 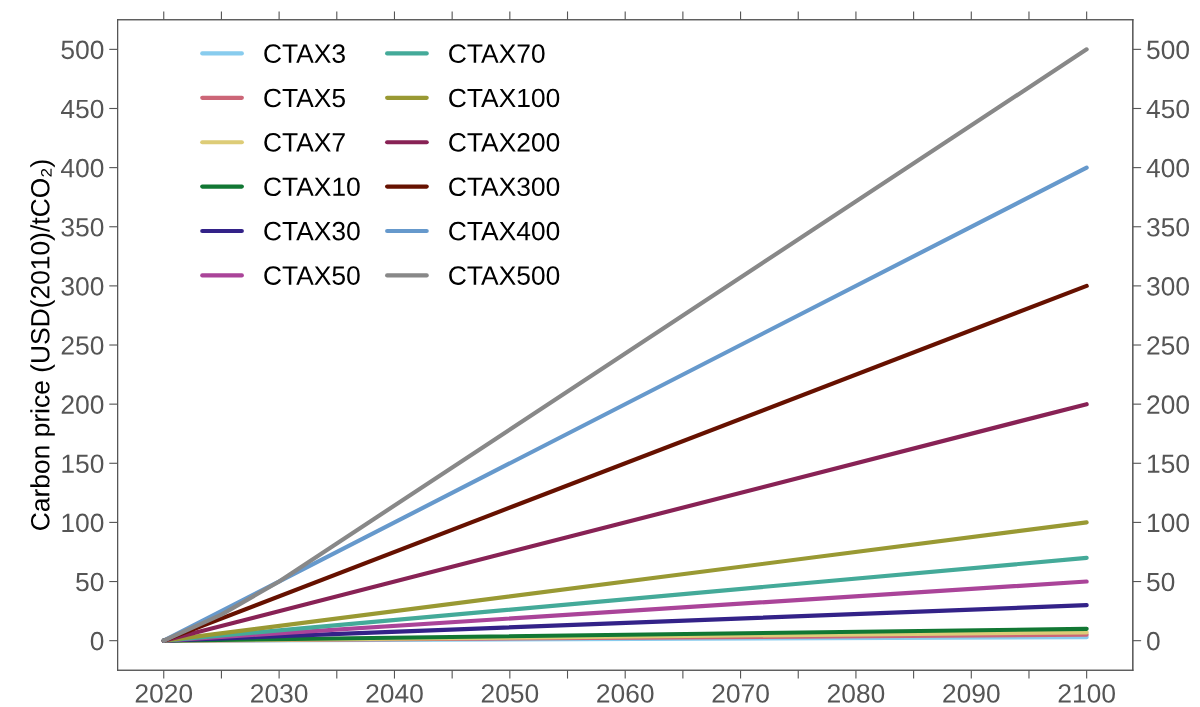 I want to click on legend-label: CTAX7, so click(x=304, y=142).